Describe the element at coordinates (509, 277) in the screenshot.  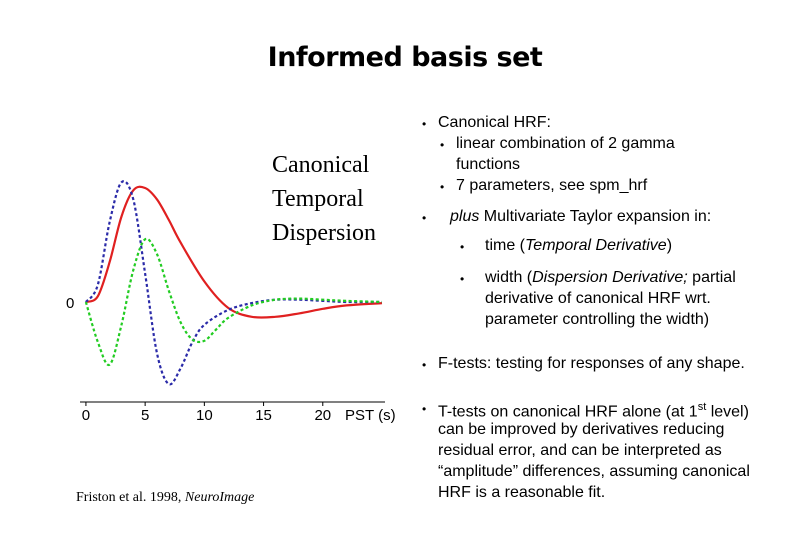
I see `width-prefix: width (` at that location.